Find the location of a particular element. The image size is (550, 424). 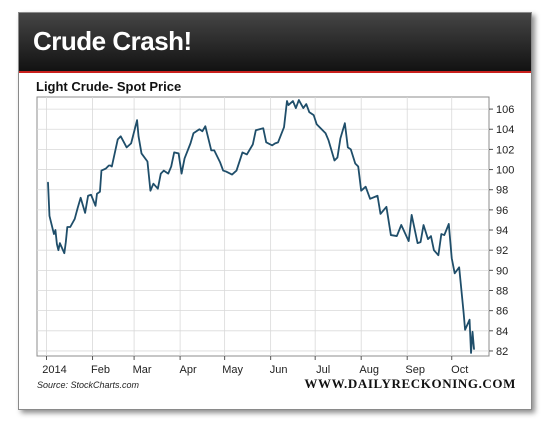

x-tick-label: Mar is located at coordinates (142, 370).